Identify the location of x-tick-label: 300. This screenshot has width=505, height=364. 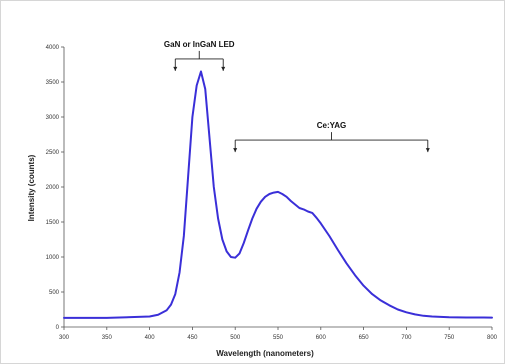
(64, 338).